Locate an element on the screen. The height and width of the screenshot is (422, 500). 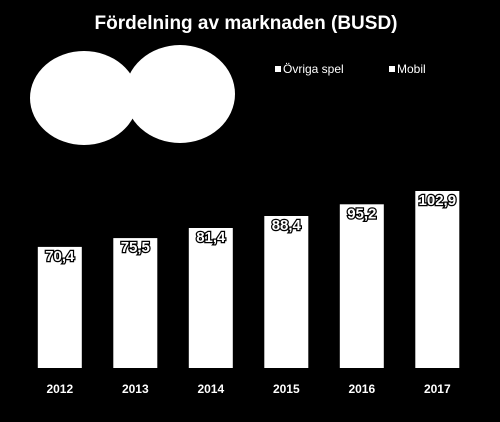
x-tick-label-2014: 2014 is located at coordinates (210, 389).